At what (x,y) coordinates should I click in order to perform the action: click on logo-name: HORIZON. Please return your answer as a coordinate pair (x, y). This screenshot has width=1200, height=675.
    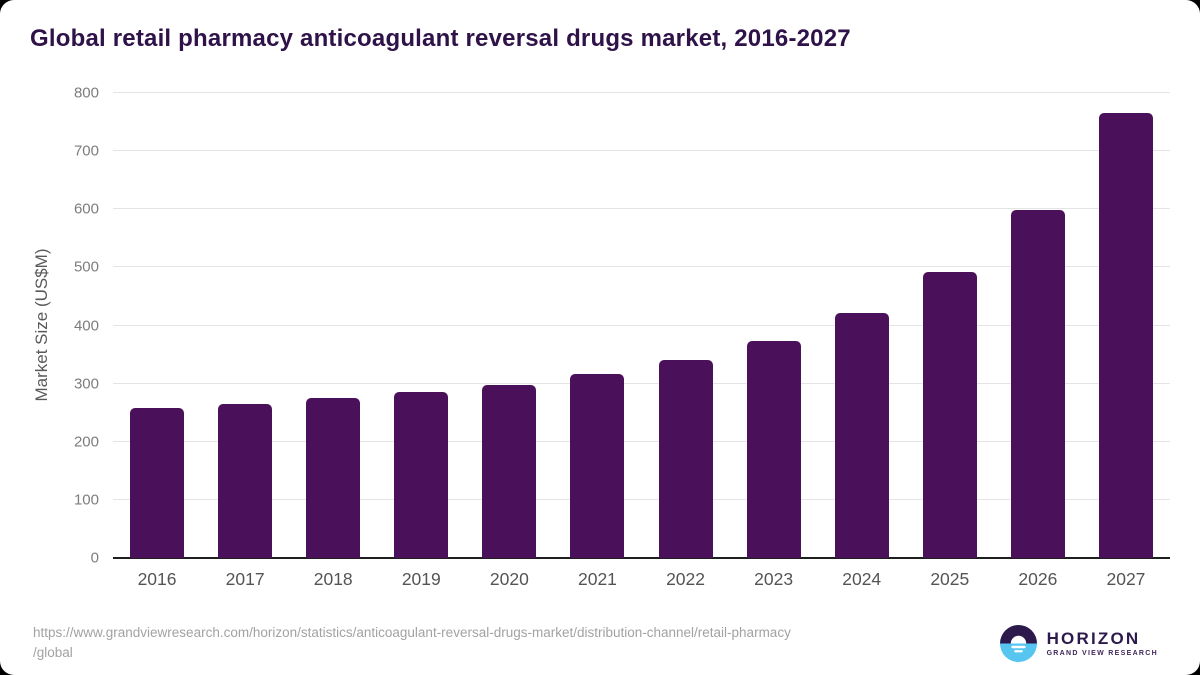
    Looking at the image, I should click on (1093, 638).